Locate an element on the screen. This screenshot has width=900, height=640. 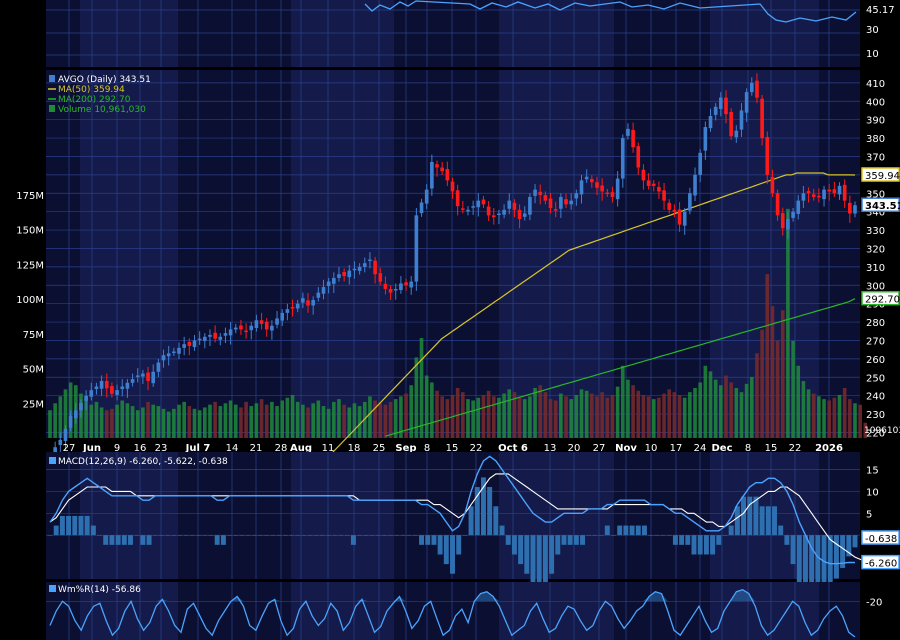
date-tick-label: 10 is located at coordinates (651, 448).